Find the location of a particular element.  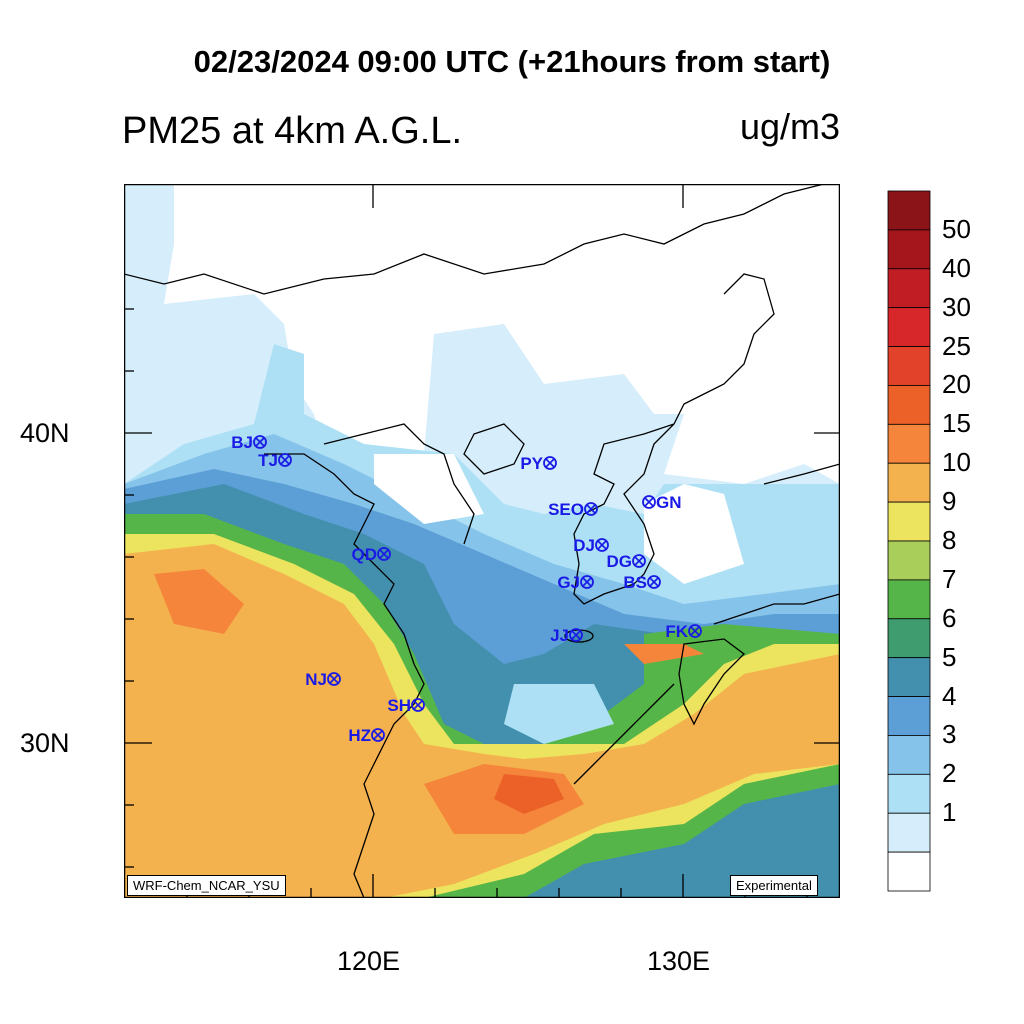

colorbar-label: 50 is located at coordinates (956, 228).